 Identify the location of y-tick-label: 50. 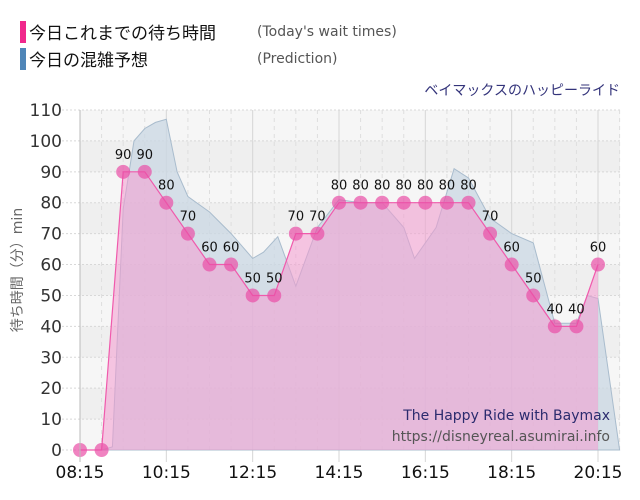
(51, 296).